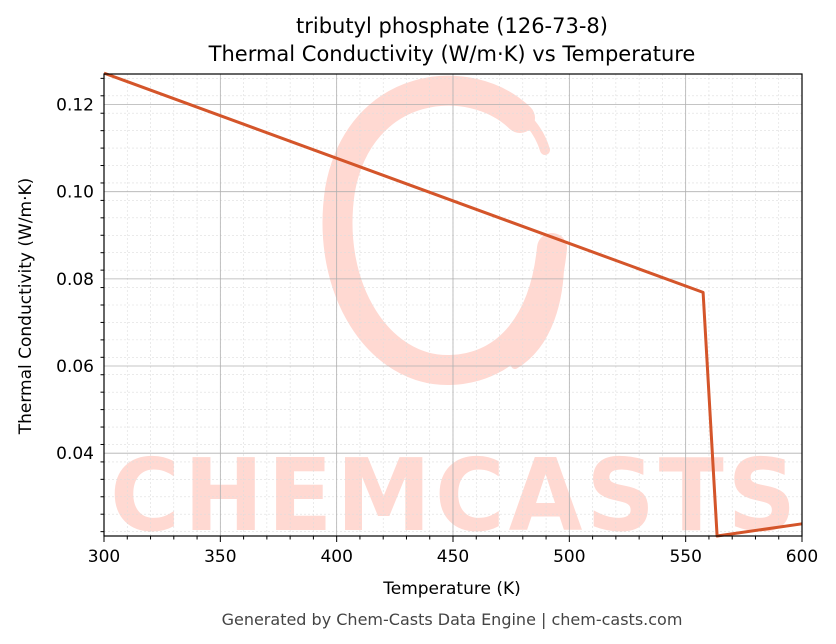 Image resolution: width=836 pixels, height=644 pixels. I want to click on x-tick-label: 500, so click(569, 557).